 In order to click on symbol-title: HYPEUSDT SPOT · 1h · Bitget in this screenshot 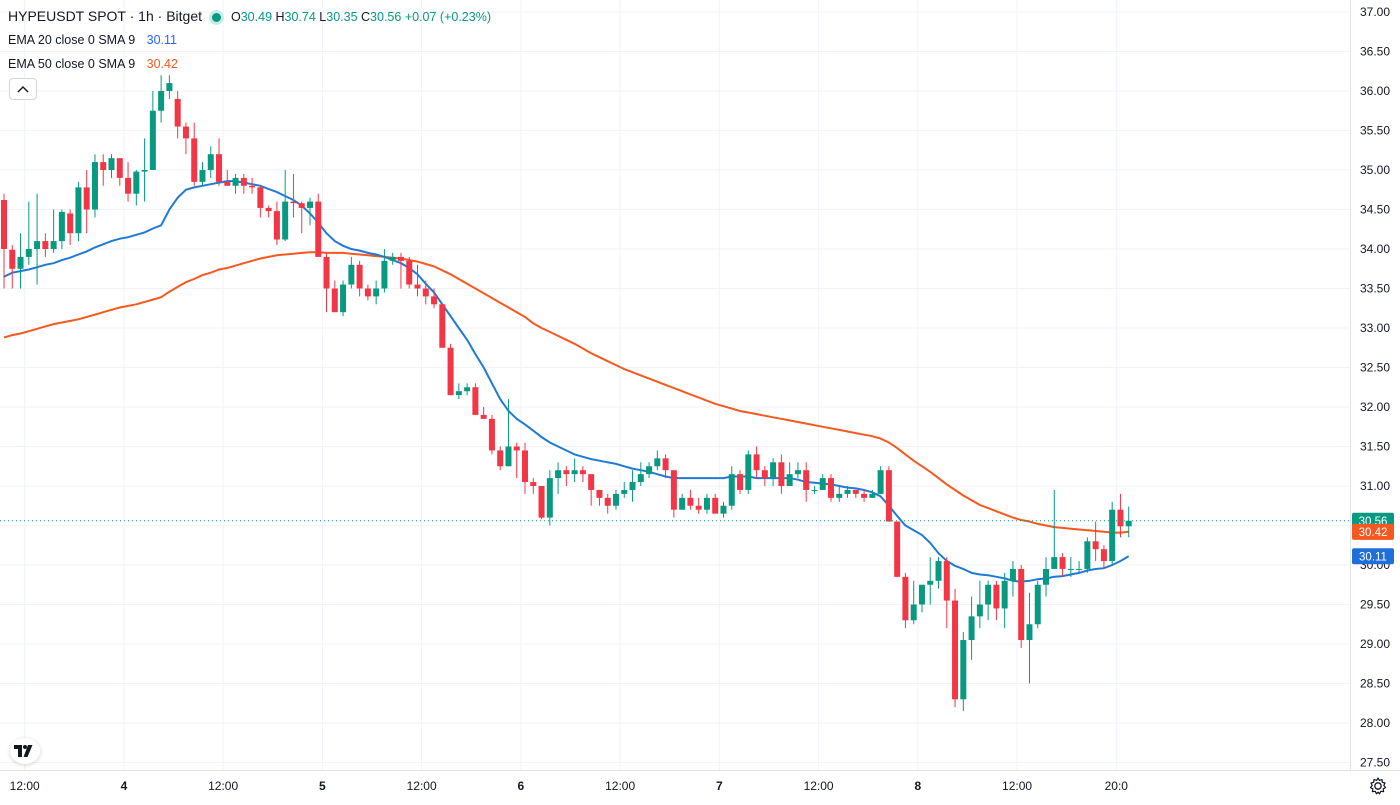, I will do `click(105, 16)`.